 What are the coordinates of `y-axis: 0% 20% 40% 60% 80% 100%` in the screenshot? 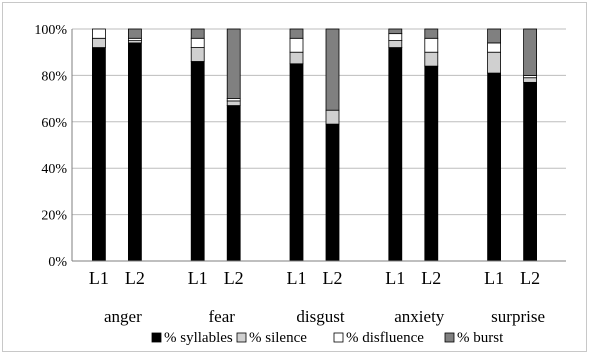 It's located at (53, 146).